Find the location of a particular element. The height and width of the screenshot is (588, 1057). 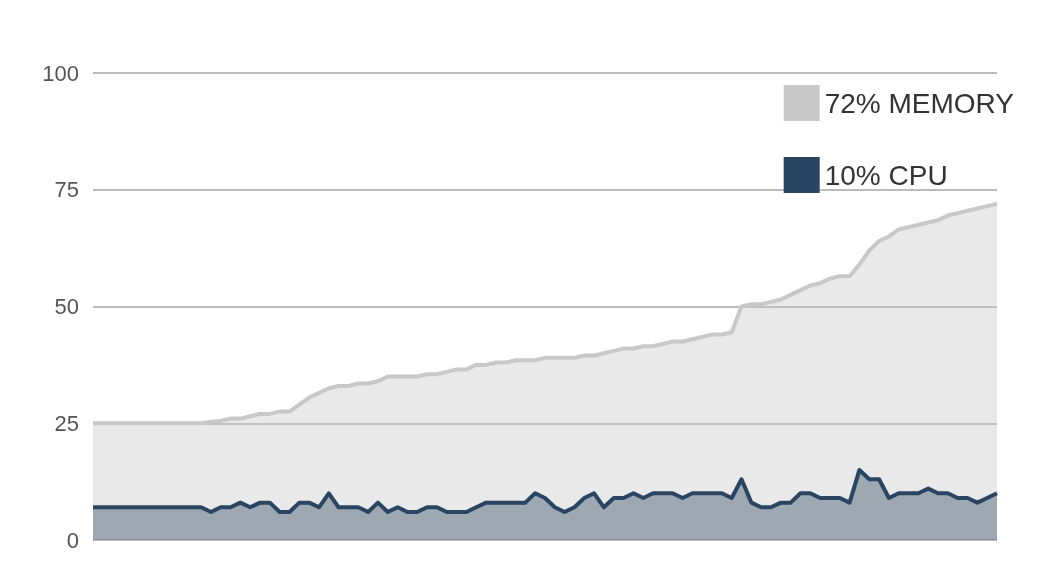

y-tick-label: 25 is located at coordinates (66, 423).